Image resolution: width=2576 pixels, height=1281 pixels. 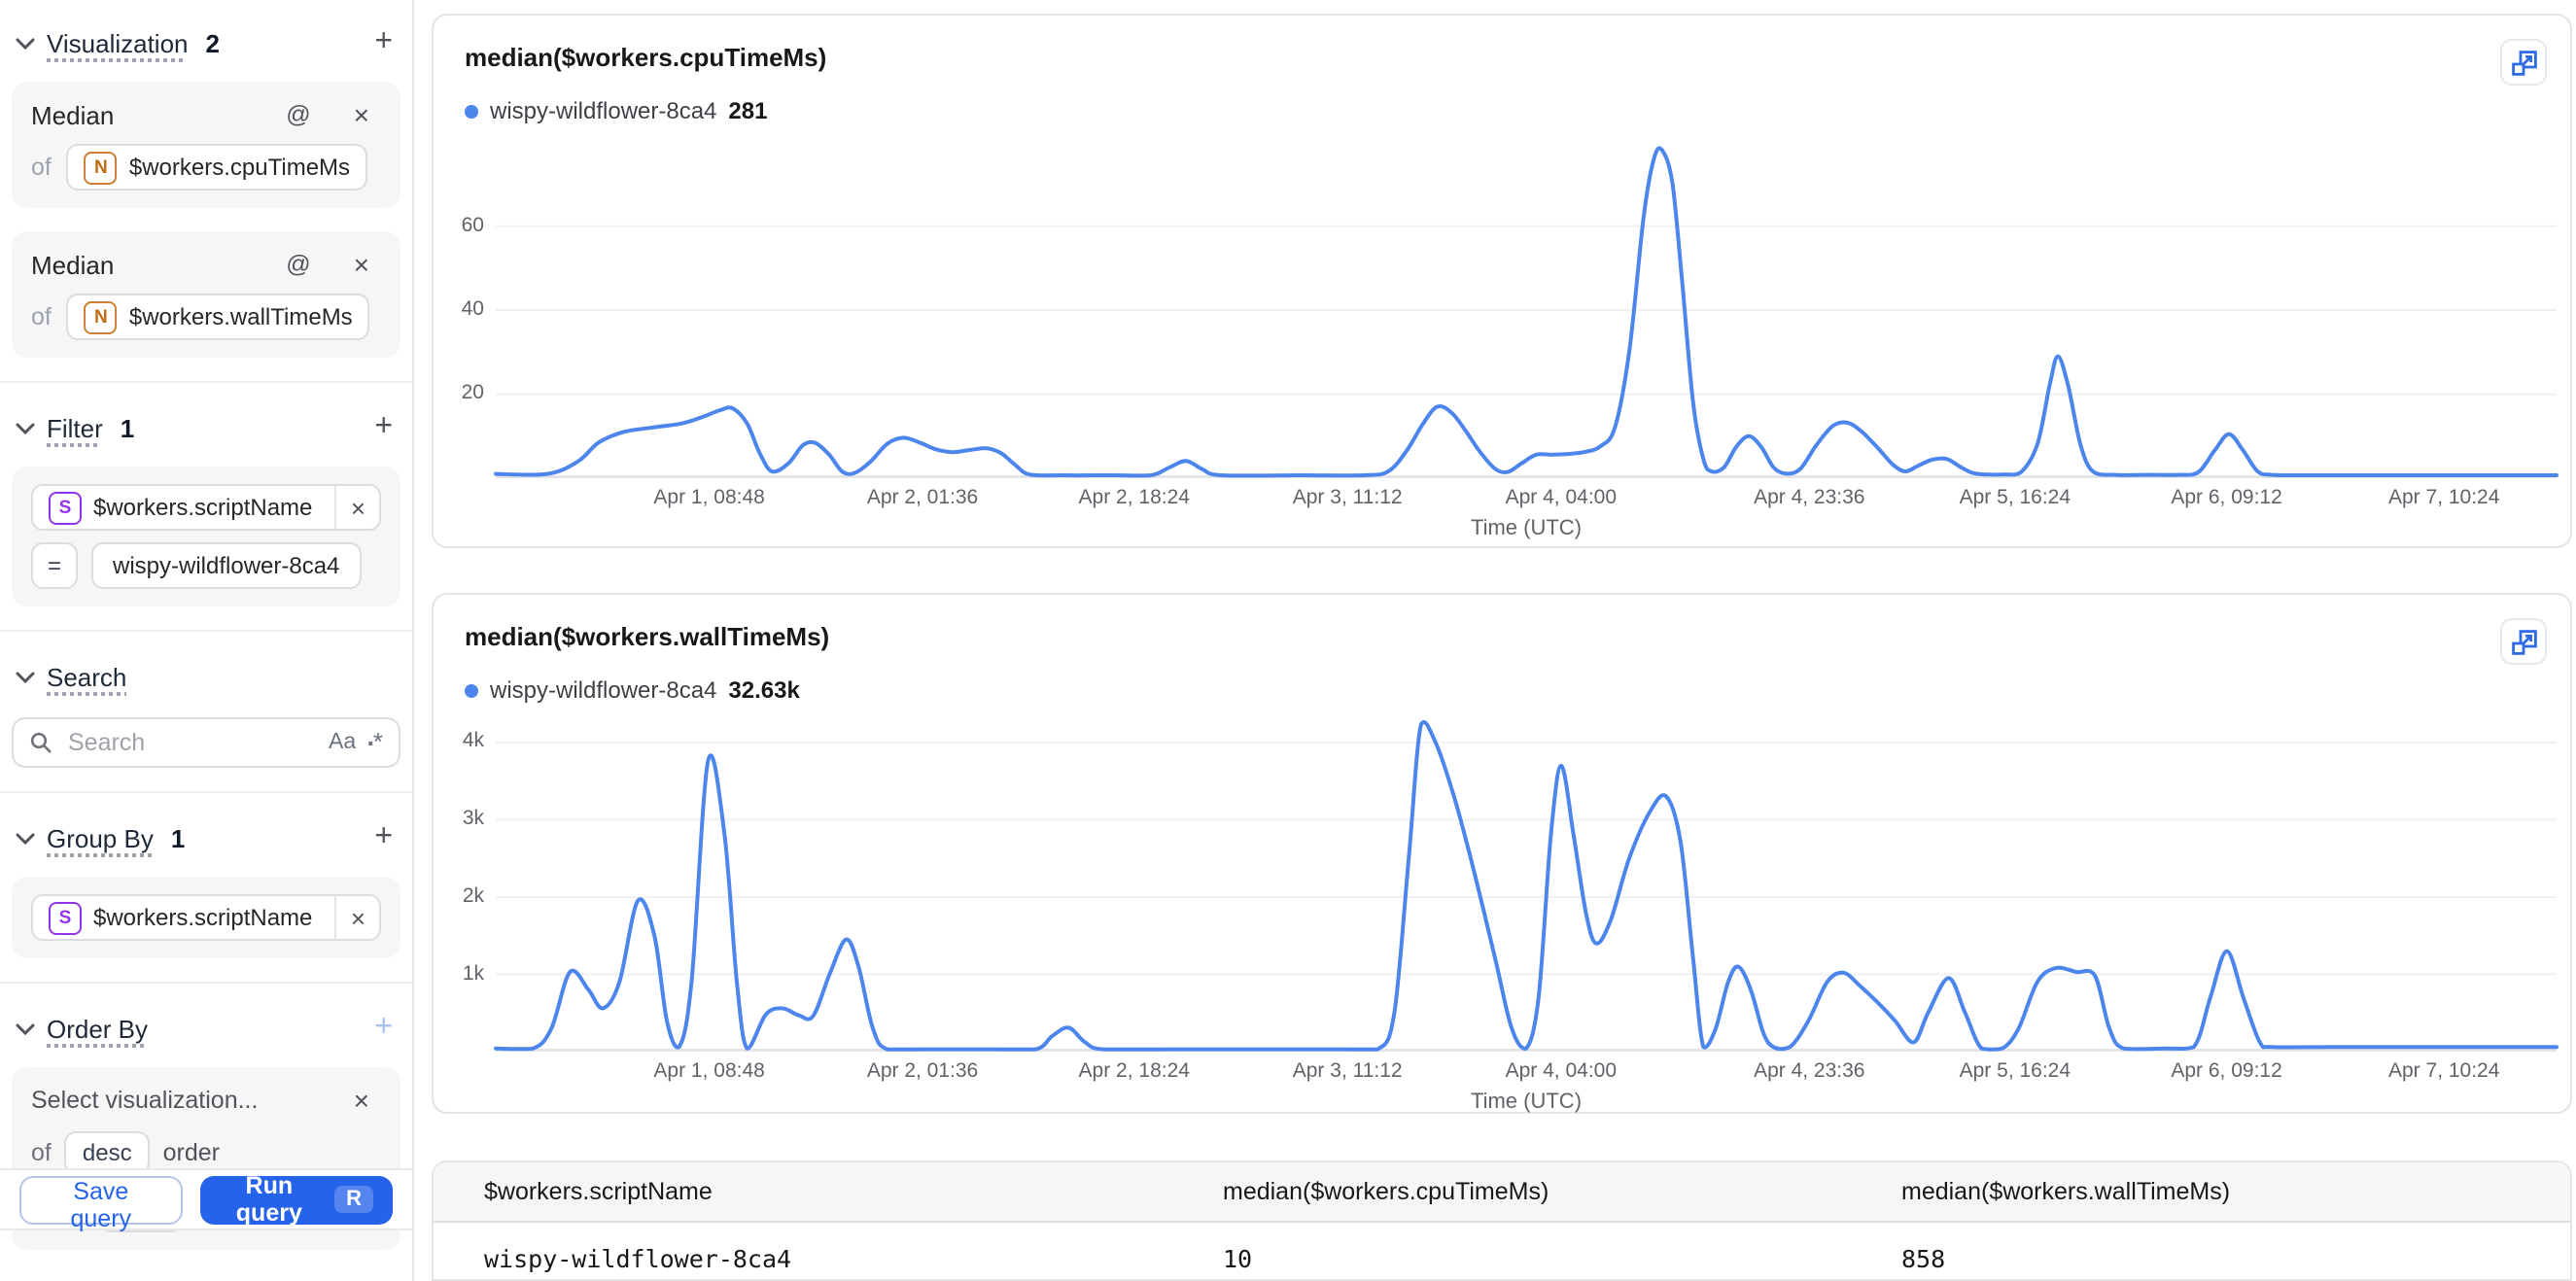 What do you see at coordinates (41, 742) in the screenshot?
I see `search-icon` at bounding box center [41, 742].